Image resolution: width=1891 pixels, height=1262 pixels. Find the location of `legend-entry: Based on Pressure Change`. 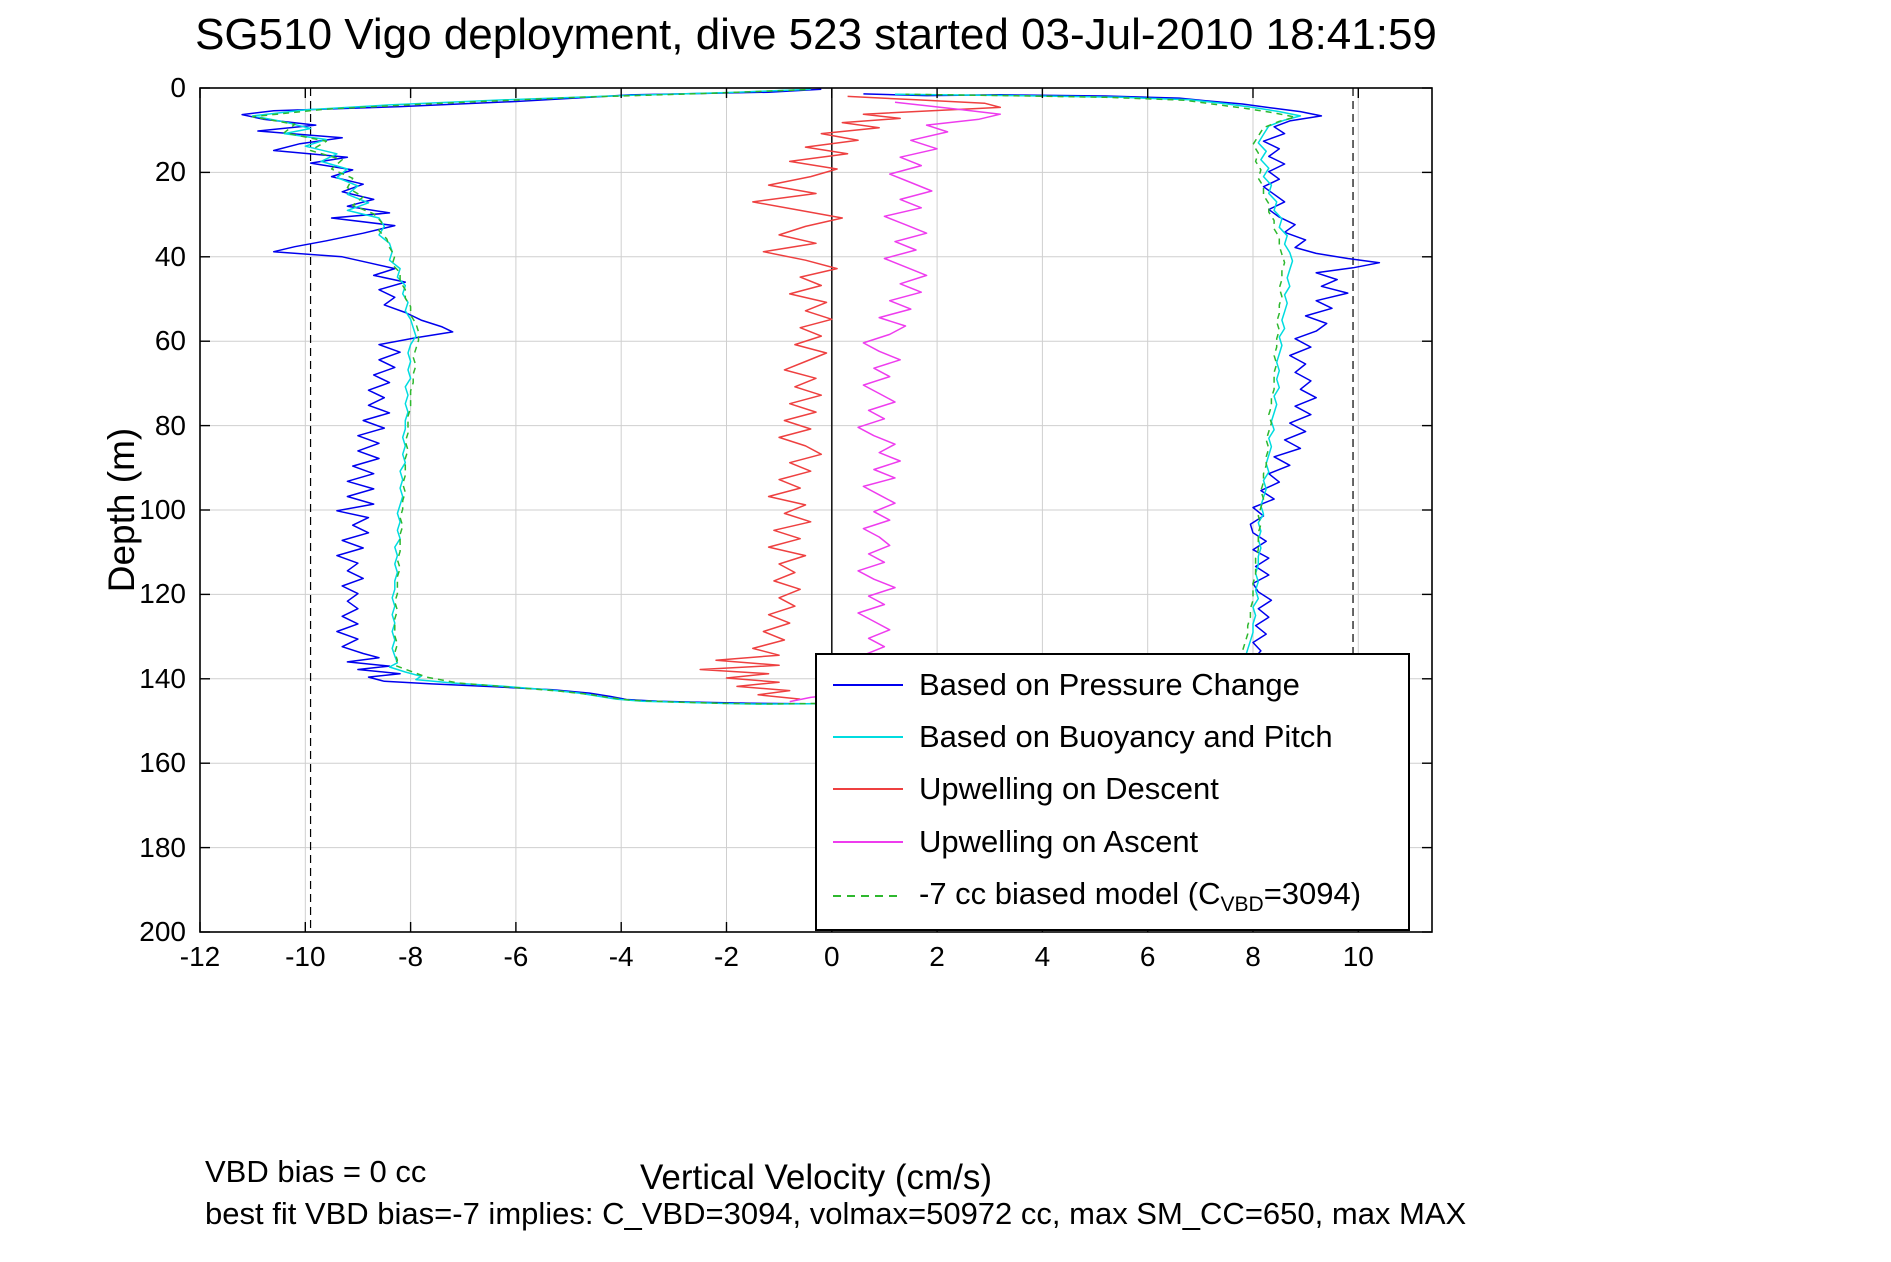

legend-entry: Based on Pressure Change is located at coordinates (1112, 685).